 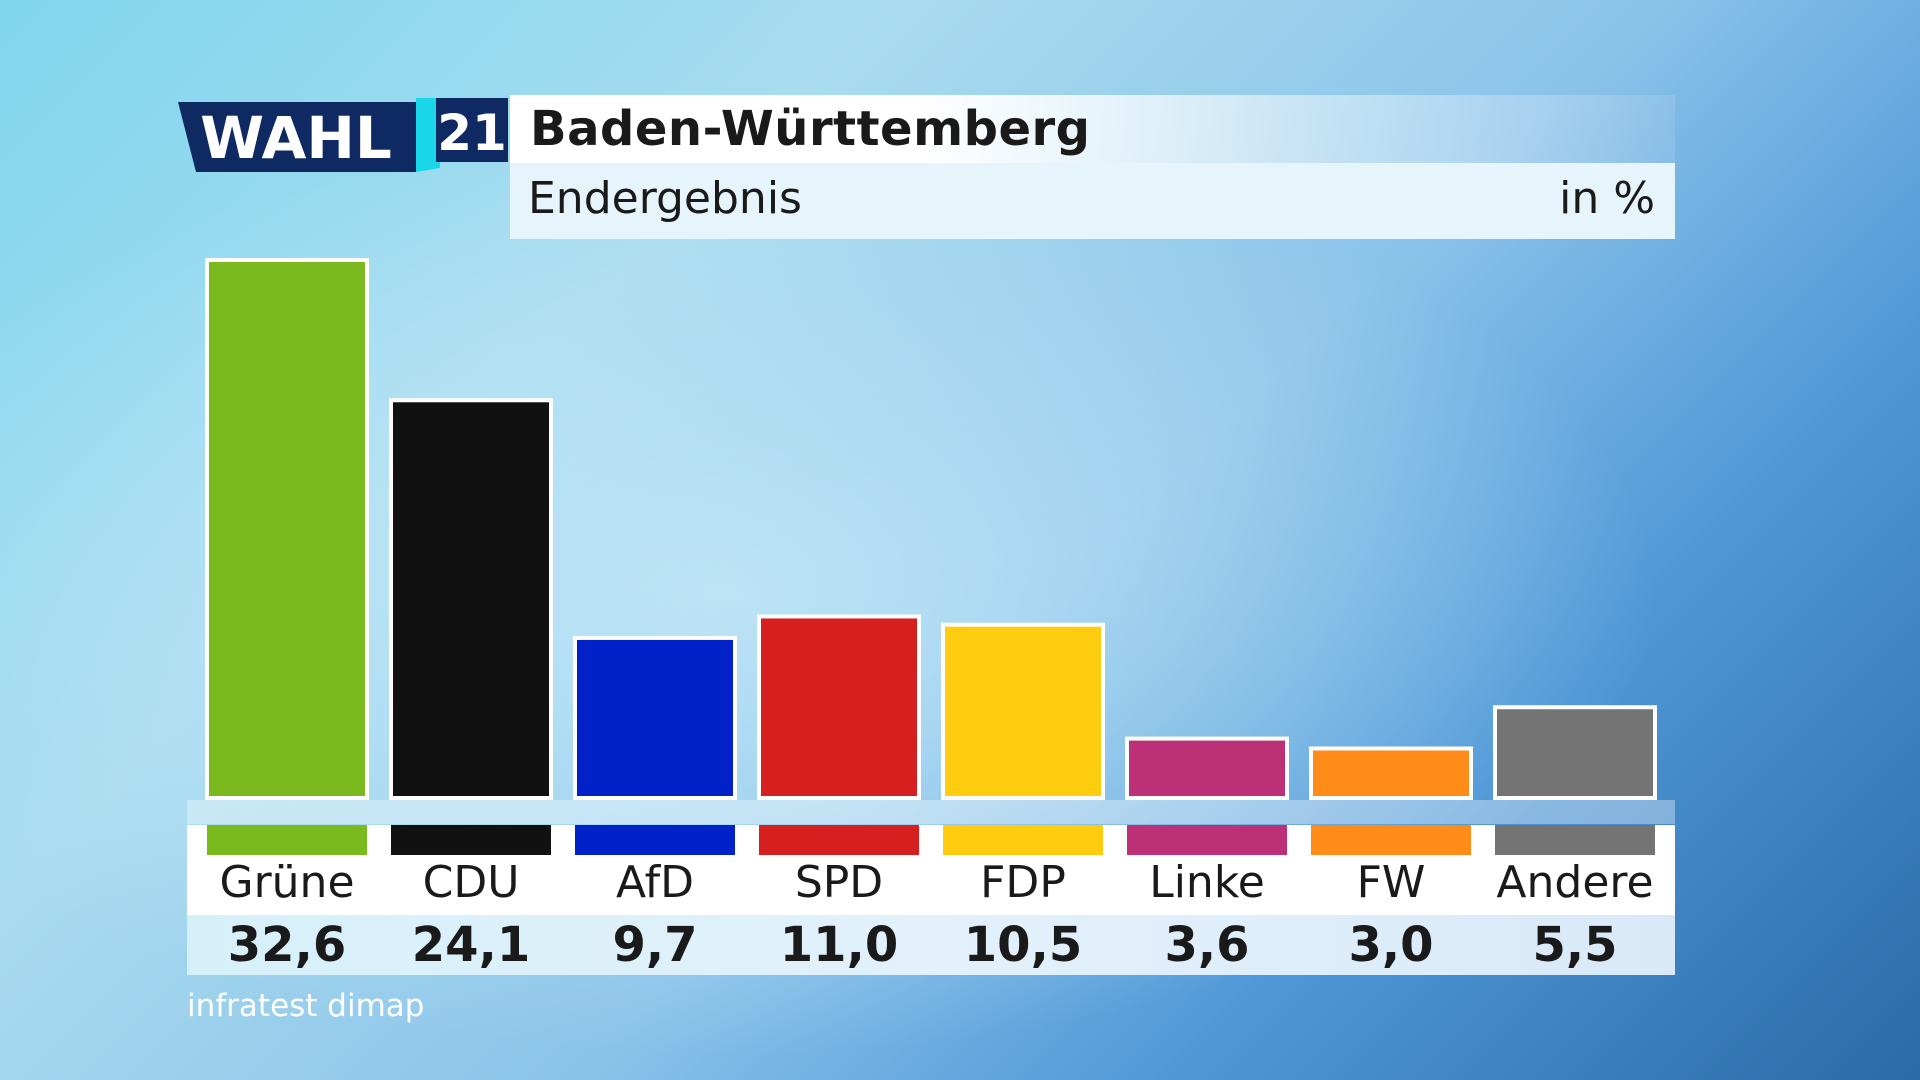 I want to click on source-credit: infratest dimap, so click(x=306, y=1006).